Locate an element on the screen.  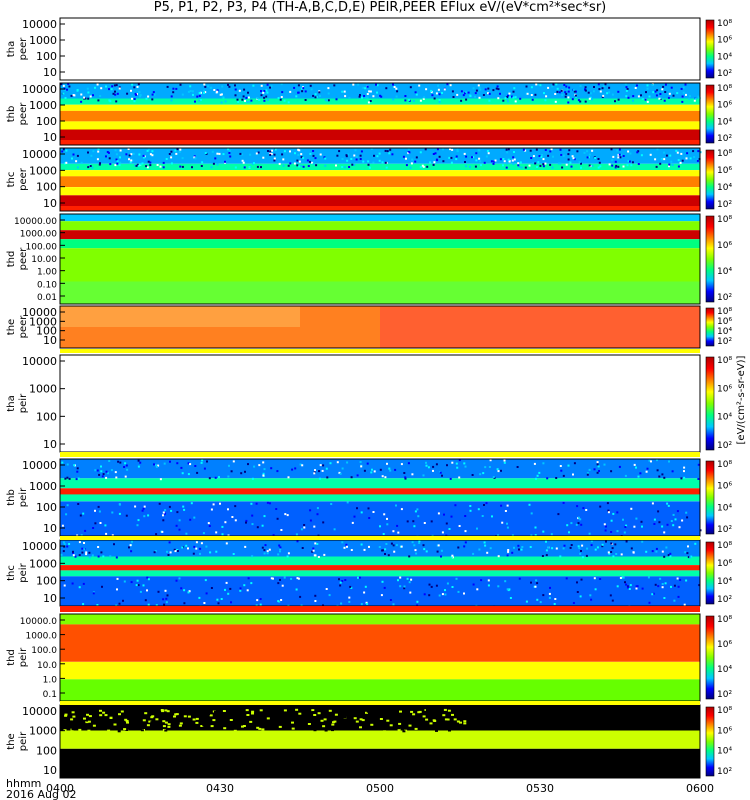
panel-frame is located at coordinates (380, 179).